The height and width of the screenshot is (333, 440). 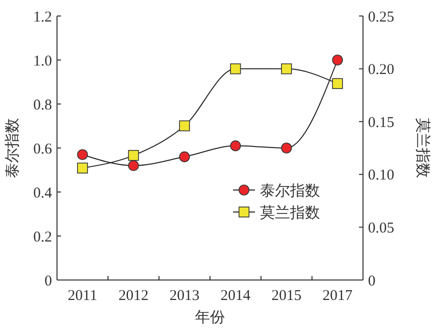 I want to click on y-tick-label: 0.6, so click(x=42, y=149).